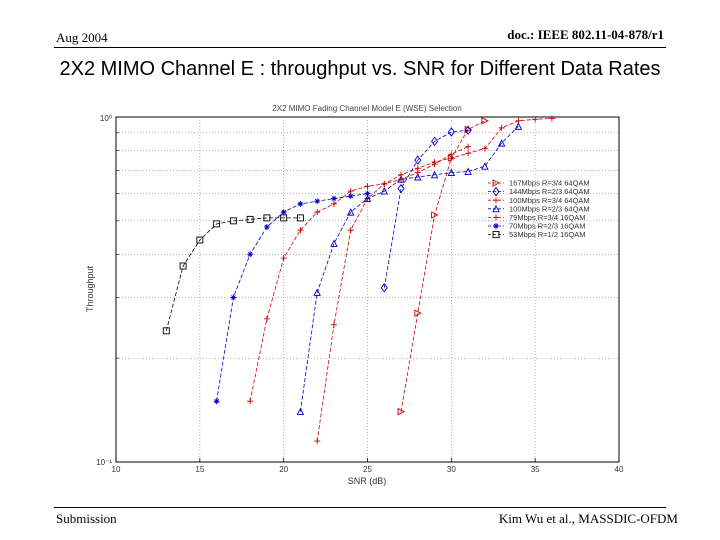 The image size is (720, 540). I want to click on x-tick-label: 20, so click(283, 469).